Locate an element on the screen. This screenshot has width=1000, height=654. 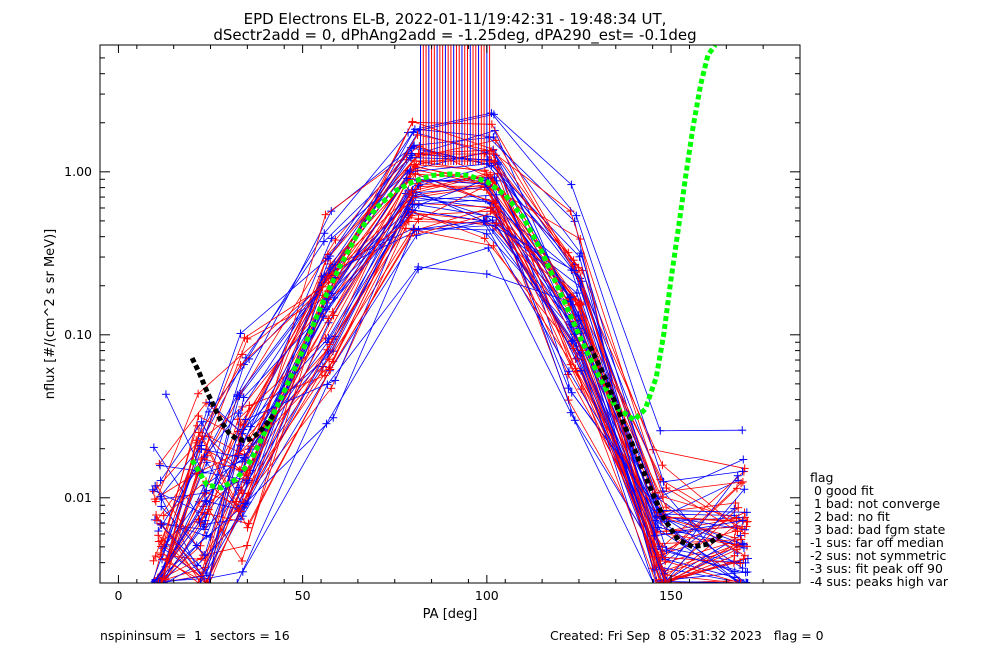
y-tick-label: 0.10 is located at coordinates (78, 334).